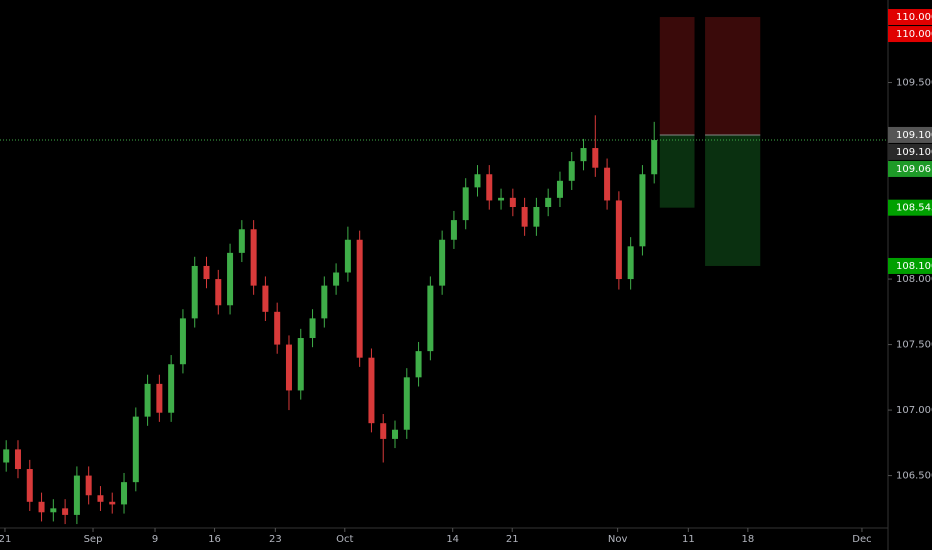 The width and height of the screenshot is (932, 550). What do you see at coordinates (914, 410) in the screenshot?
I see `y-tick-label: 107.000` at bounding box center [914, 410].